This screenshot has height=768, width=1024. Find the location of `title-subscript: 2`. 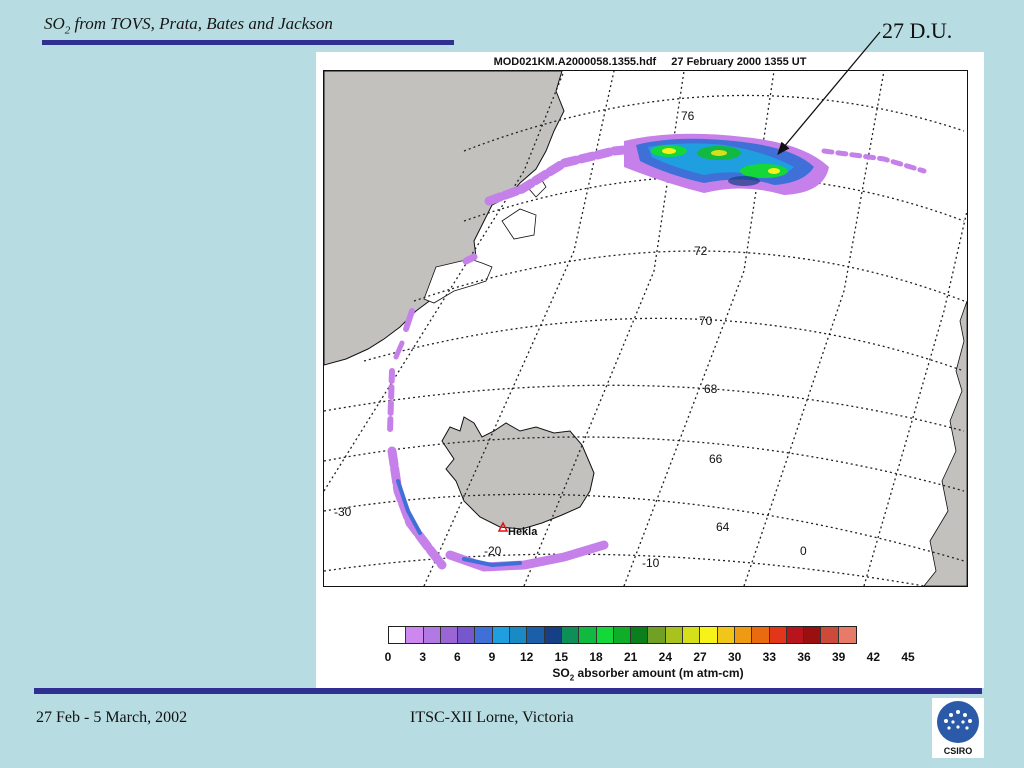

title-subscript: 2 is located at coordinates (67, 30).